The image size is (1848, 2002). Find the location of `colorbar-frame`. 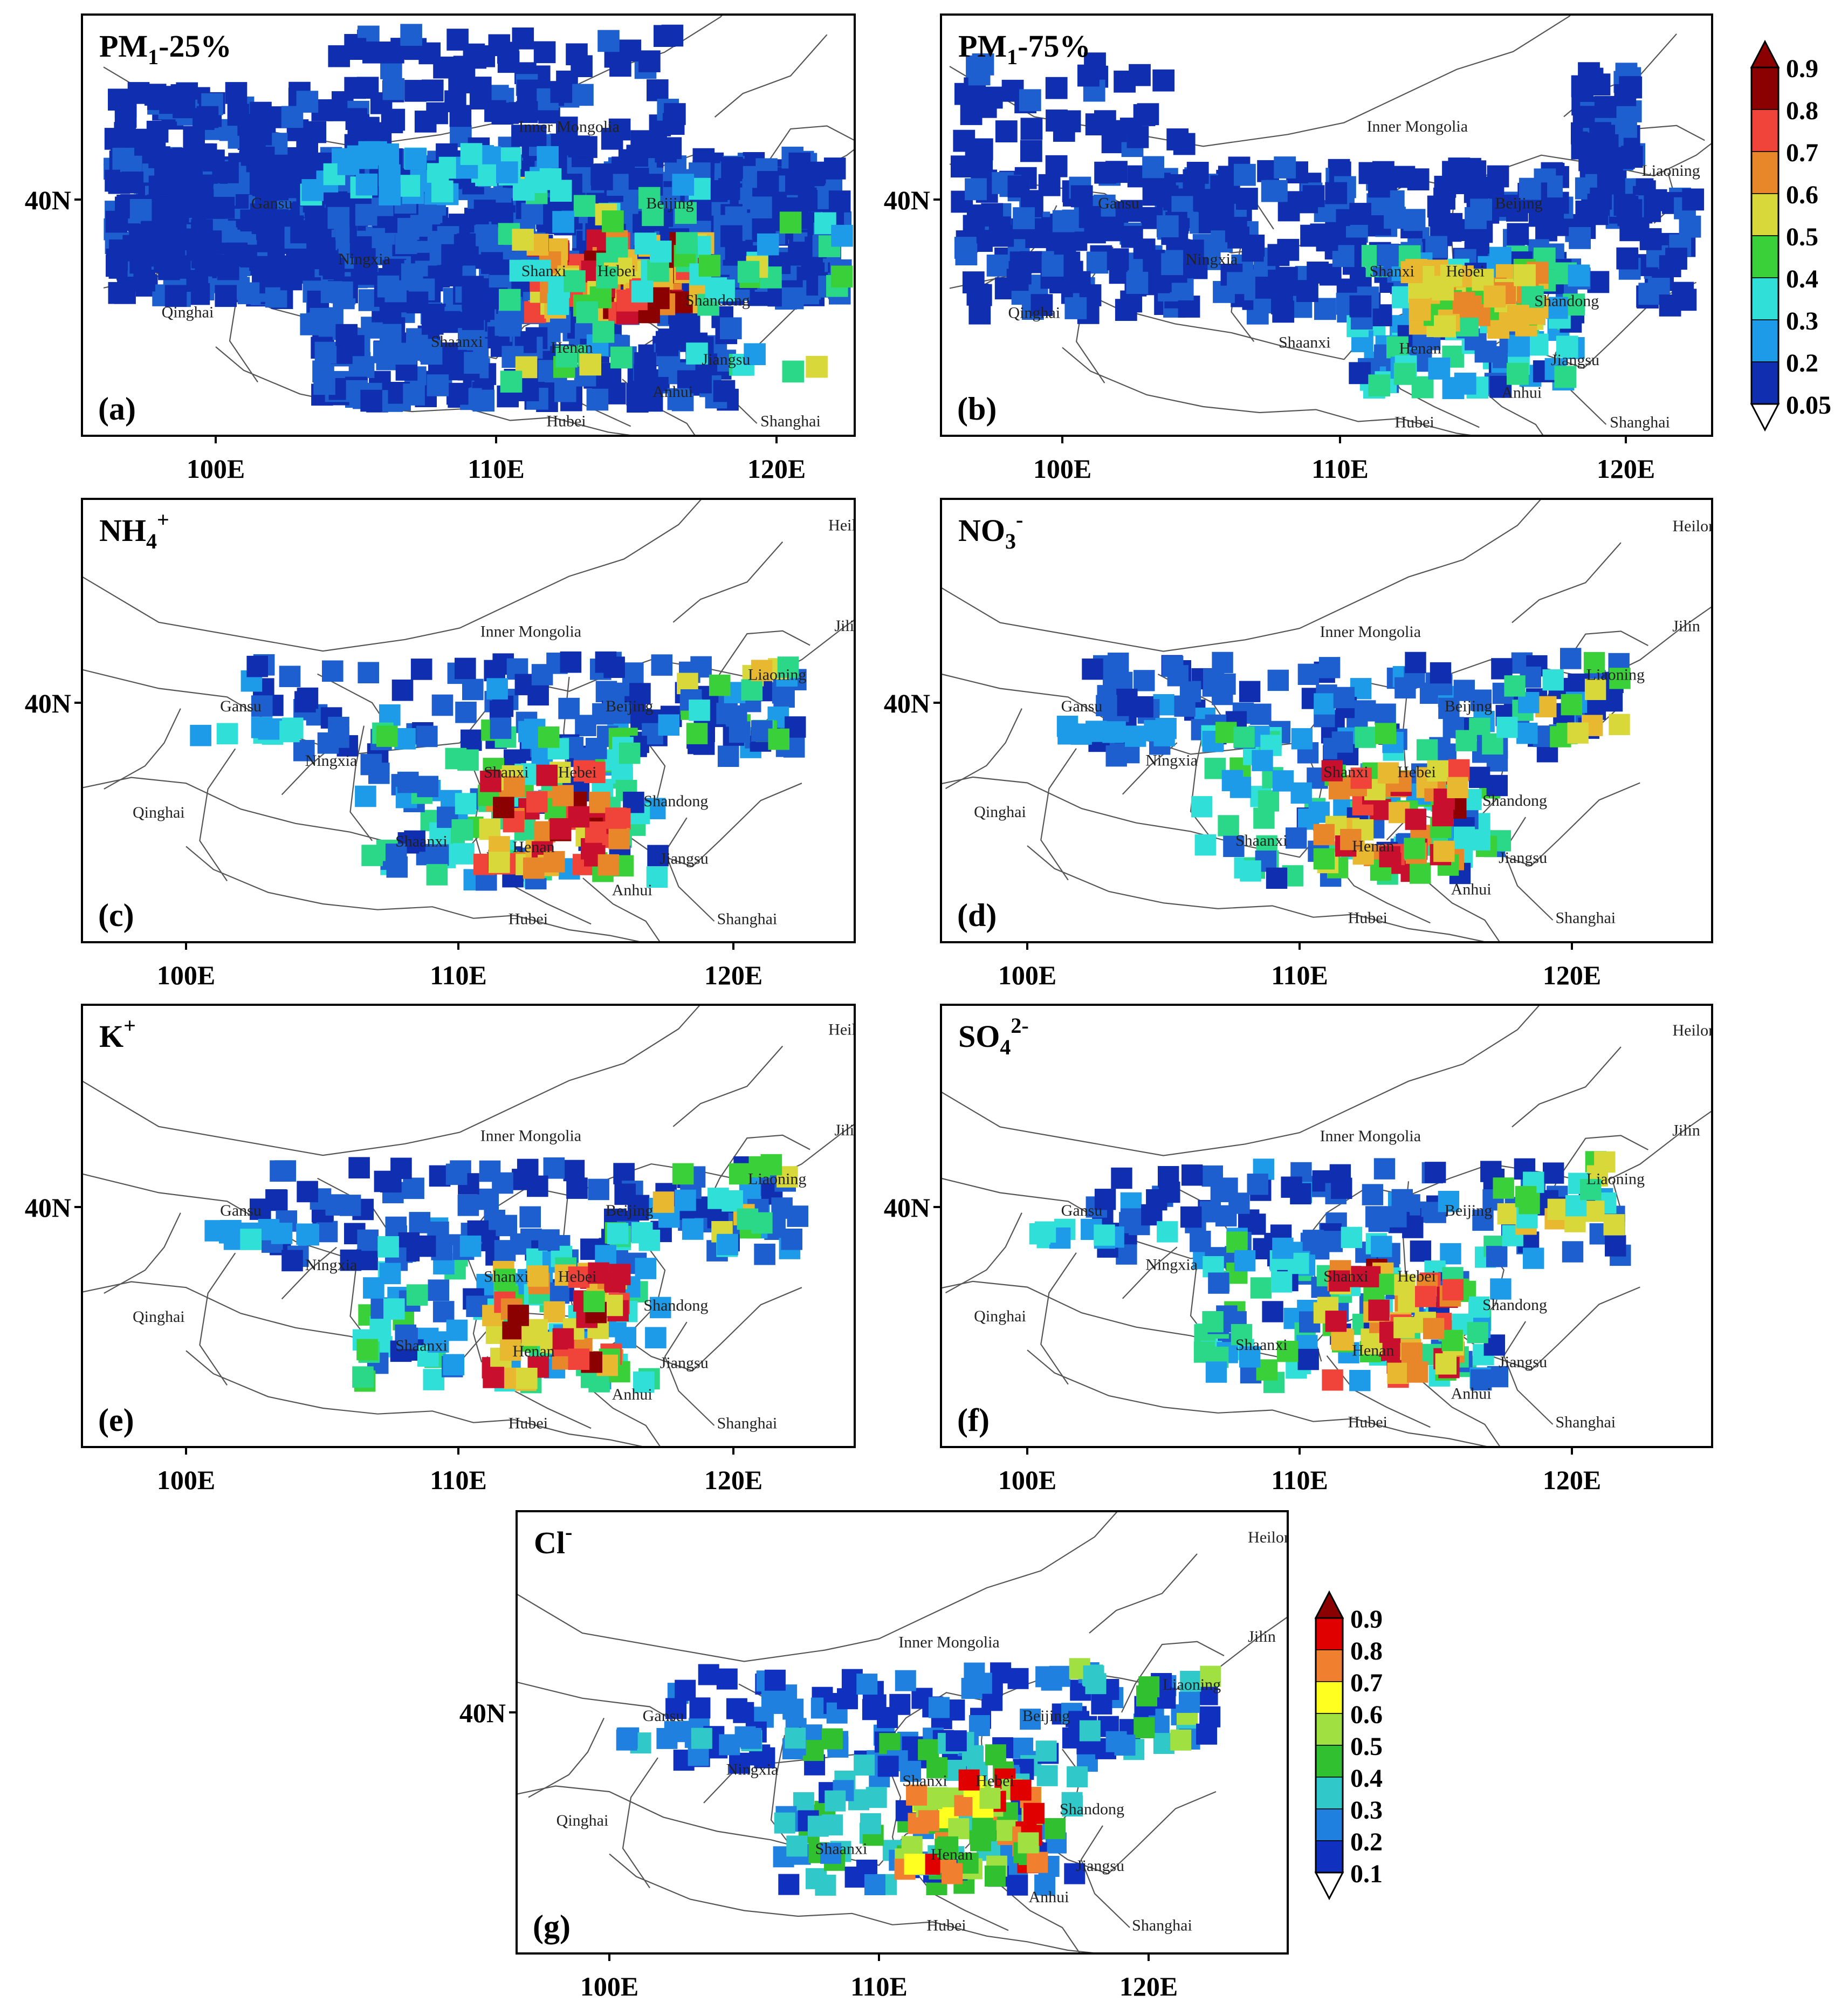

colorbar-frame is located at coordinates (1765, 235).